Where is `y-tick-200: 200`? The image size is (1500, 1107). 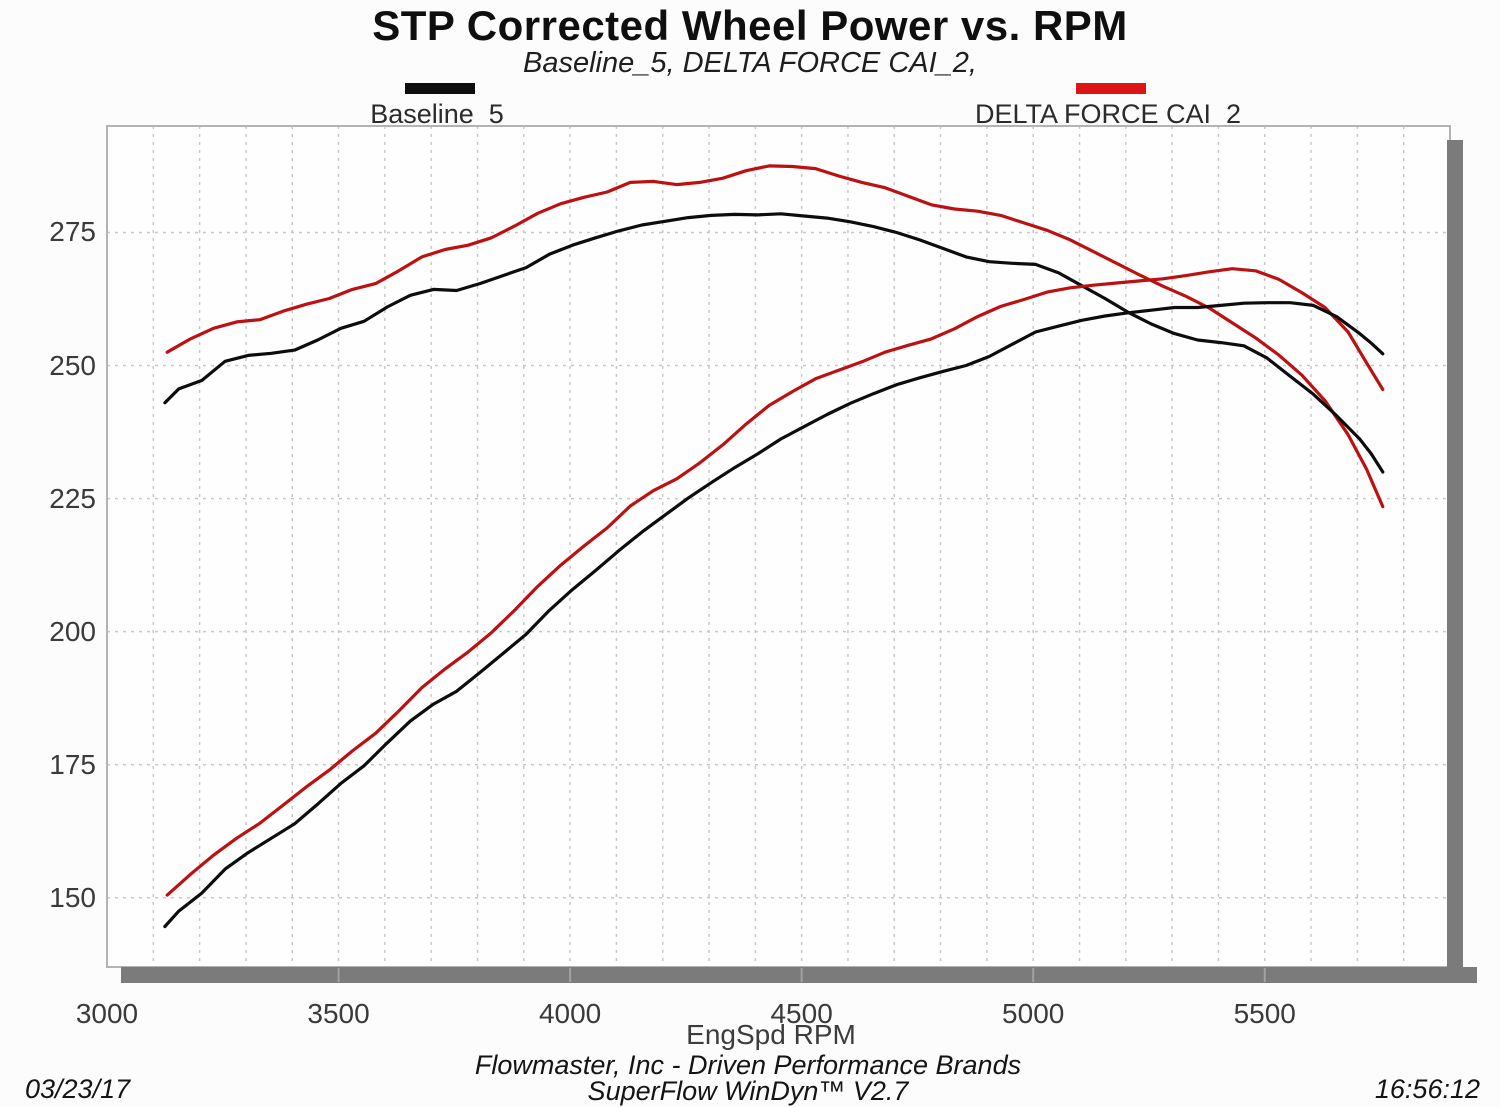
y-tick-200: 200 is located at coordinates (72, 631).